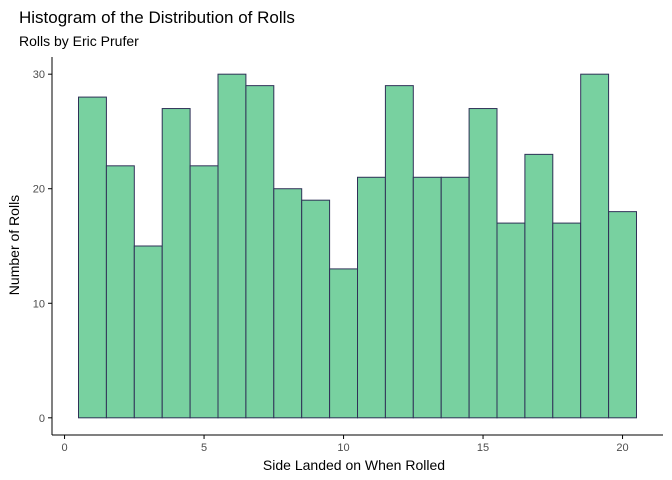  I want to click on x-axis-title: Side Landed on When Rolled, so click(354, 465).